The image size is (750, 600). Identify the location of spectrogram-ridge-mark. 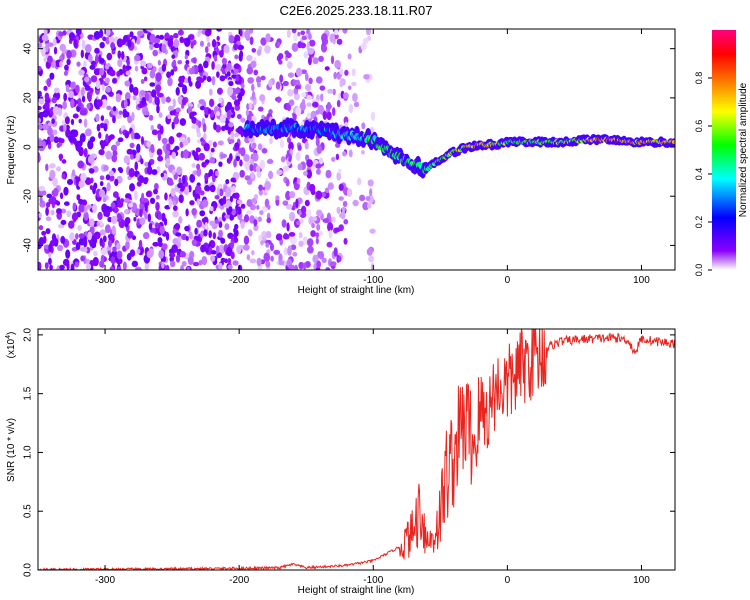
(673, 142).